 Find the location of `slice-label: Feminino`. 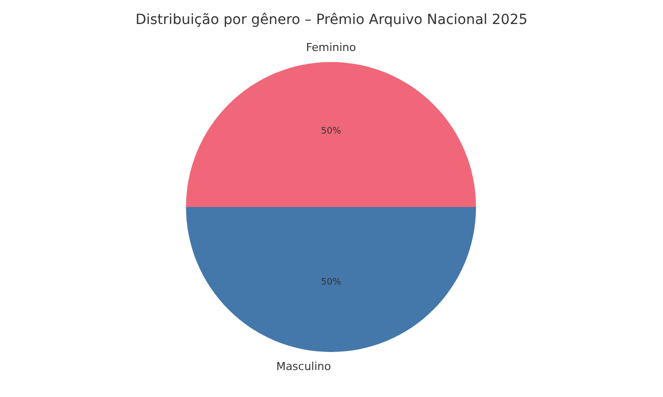

slice-label: Feminino is located at coordinates (331, 47).